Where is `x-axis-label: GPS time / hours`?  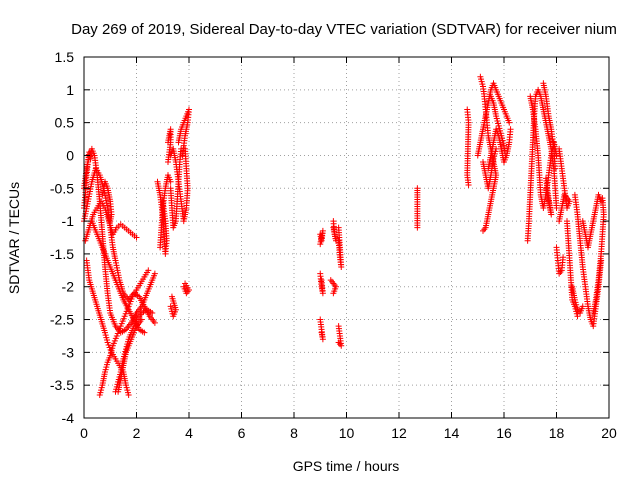 x-axis-label: GPS time / hours is located at coordinates (346, 466).